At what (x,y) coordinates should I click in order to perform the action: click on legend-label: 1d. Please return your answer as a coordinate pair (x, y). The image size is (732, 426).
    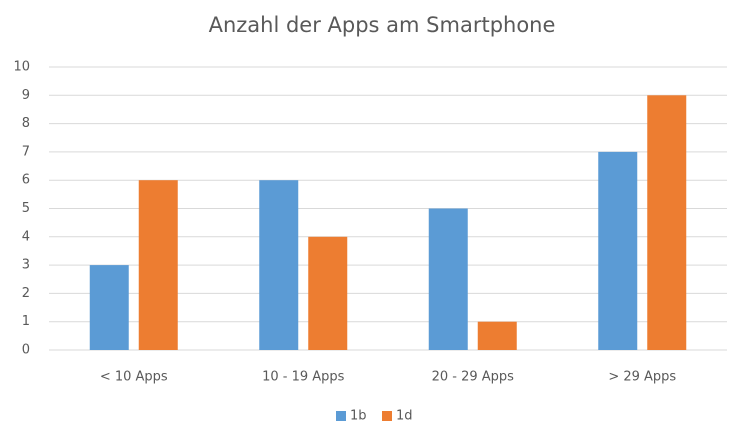
    Looking at the image, I should click on (404, 416).